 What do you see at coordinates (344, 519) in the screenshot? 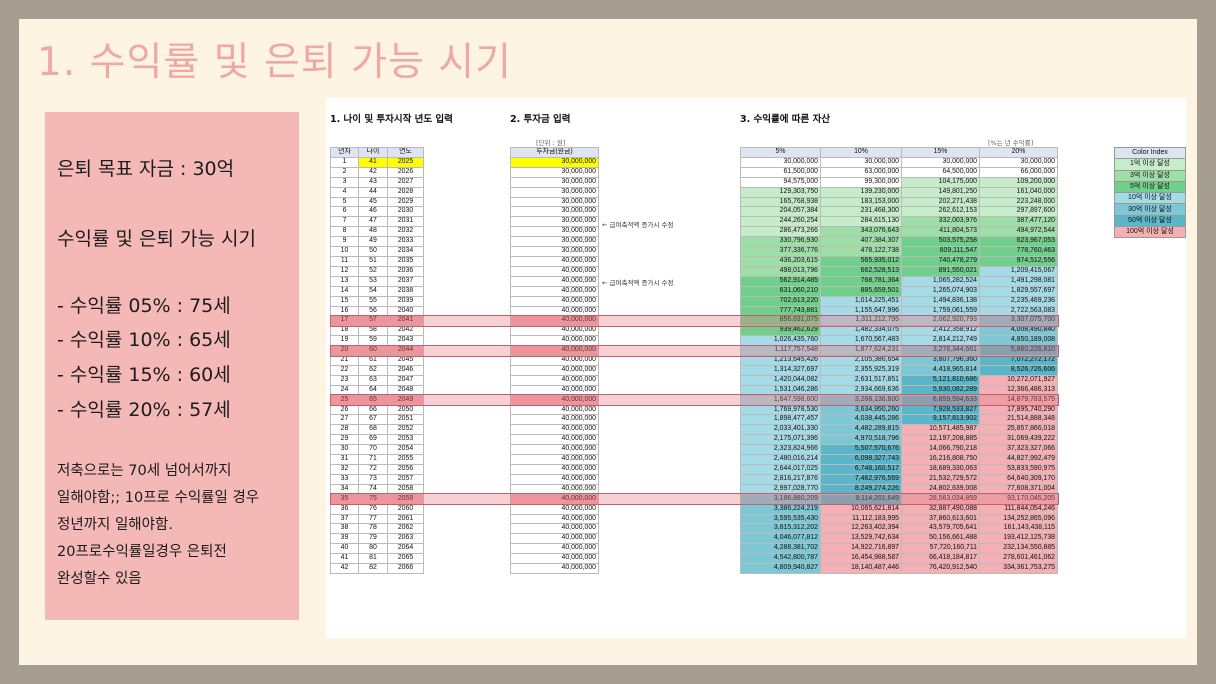
I see `year-no-cell: 37` at bounding box center [344, 519].